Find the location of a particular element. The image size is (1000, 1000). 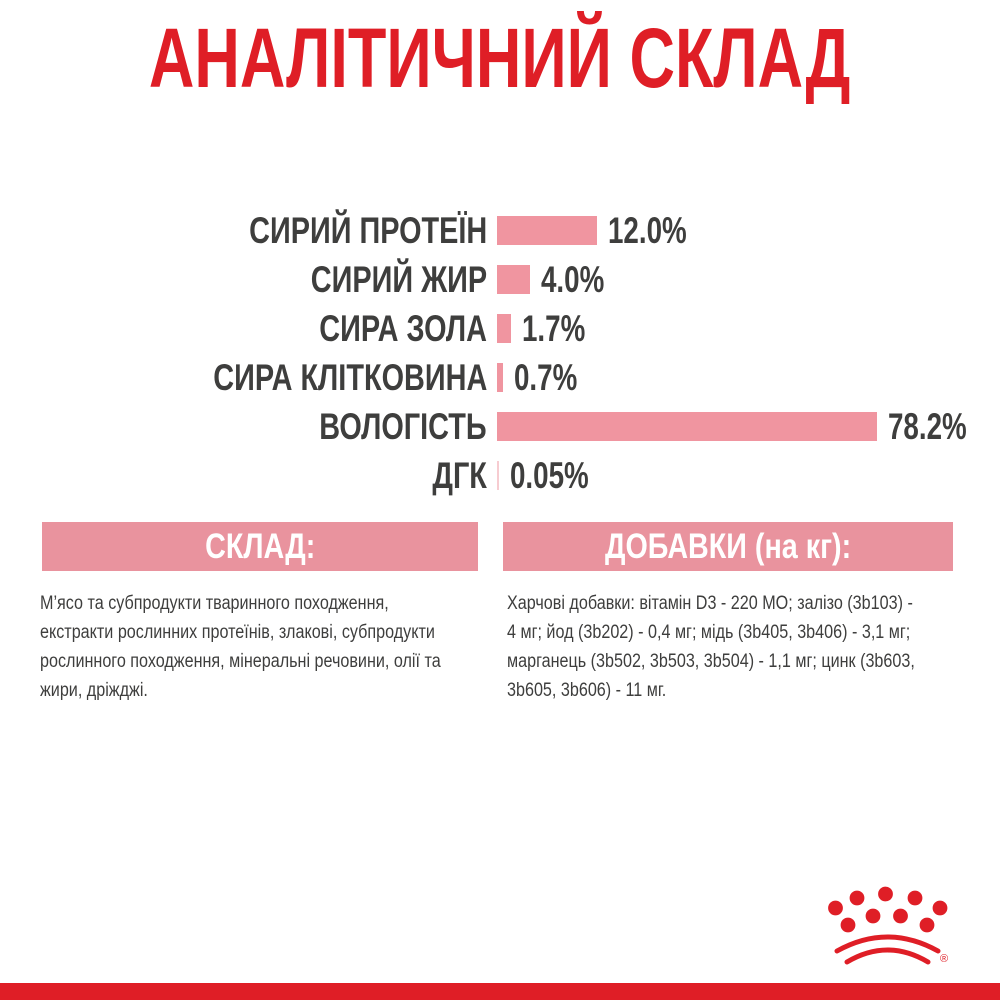

chart-row-label-text: СИРА ЗОЛА is located at coordinates (403, 328).